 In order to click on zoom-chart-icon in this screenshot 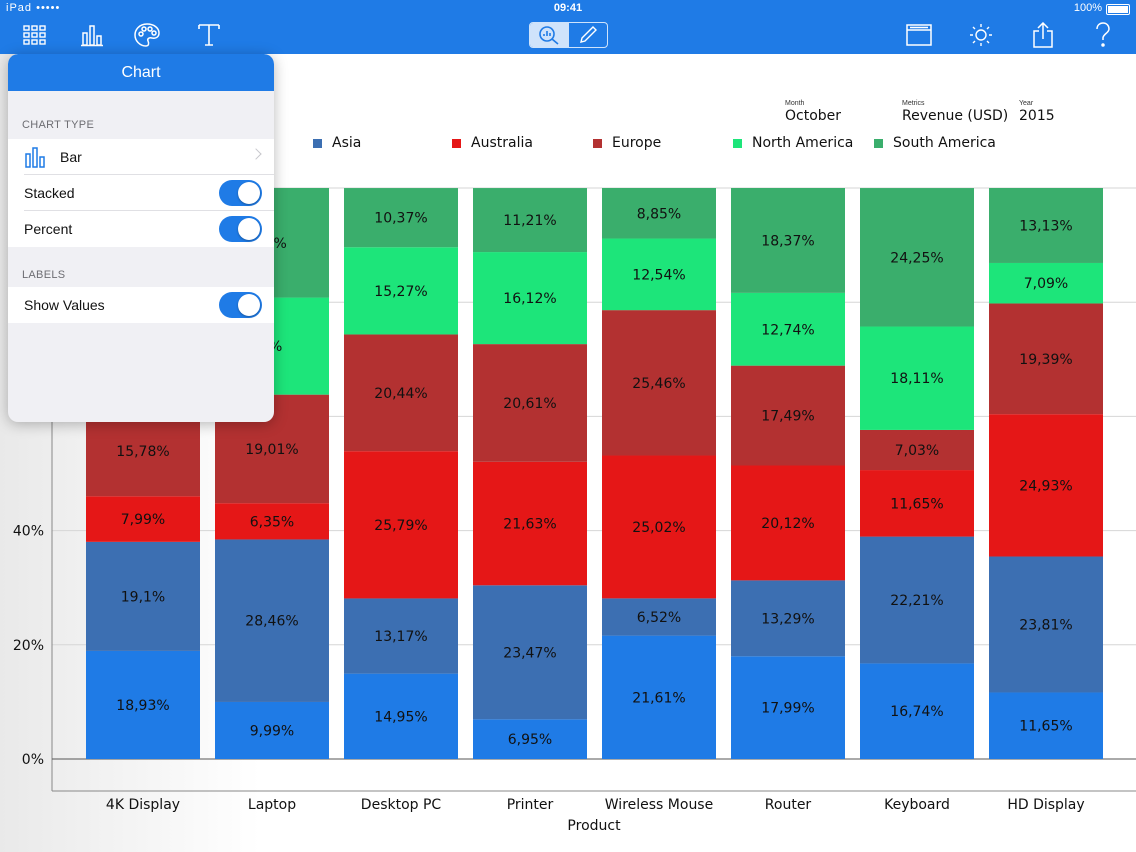, I will do `click(549, 35)`.